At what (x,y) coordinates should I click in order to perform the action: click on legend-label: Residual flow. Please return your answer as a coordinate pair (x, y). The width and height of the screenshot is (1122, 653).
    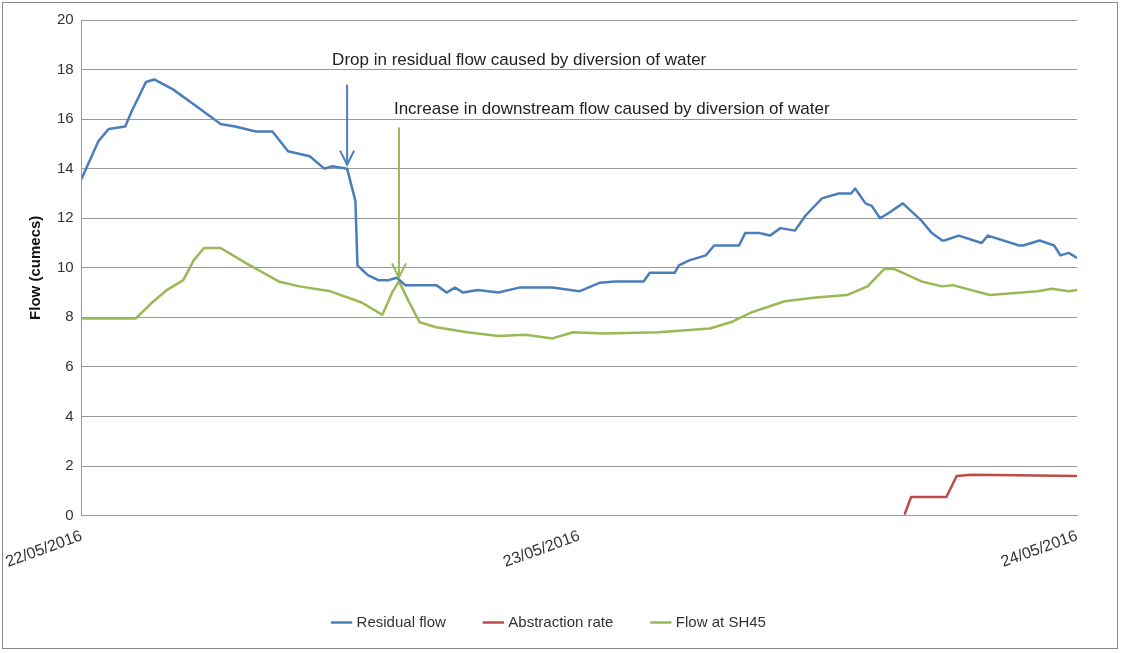
    Looking at the image, I should click on (401, 621).